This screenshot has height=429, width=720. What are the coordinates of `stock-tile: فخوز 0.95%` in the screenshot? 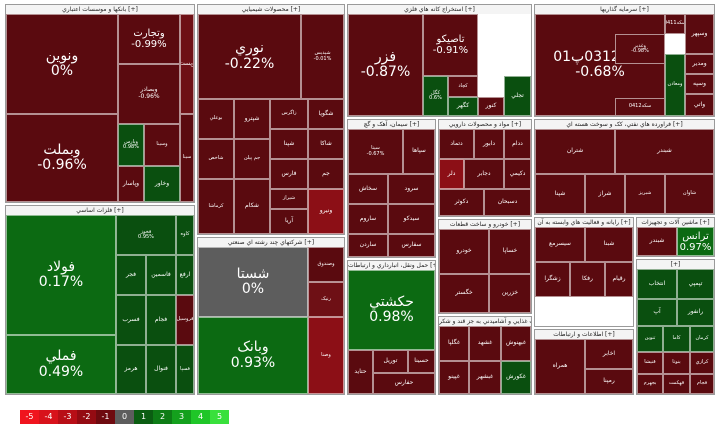 It's located at (146, 235).